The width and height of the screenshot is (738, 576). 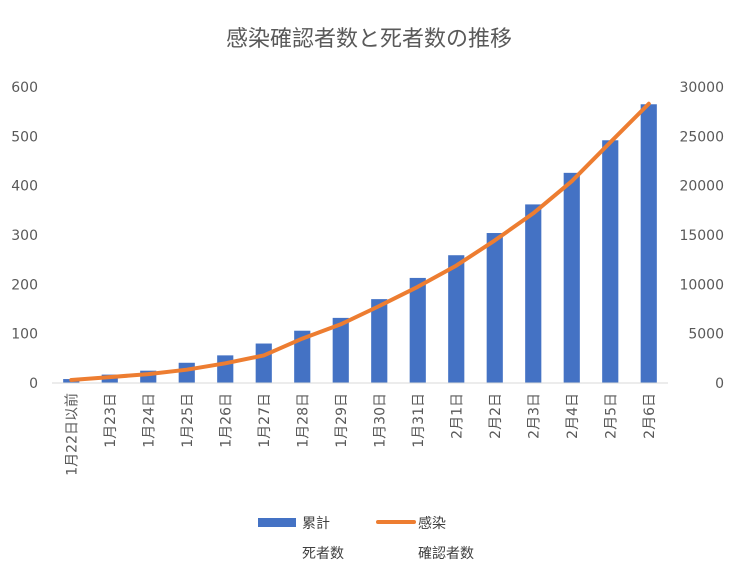 I want to click on left-tick-label: 500, so click(x=24, y=137).